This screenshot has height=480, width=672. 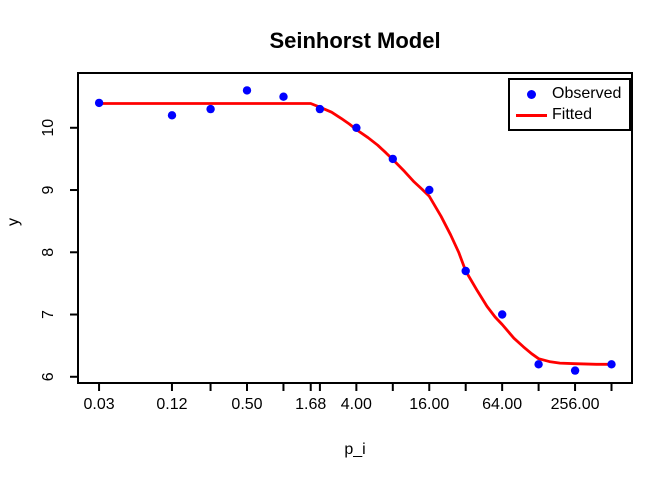 What do you see at coordinates (355, 449) in the screenshot?
I see `x-axis-label: p_i` at bounding box center [355, 449].